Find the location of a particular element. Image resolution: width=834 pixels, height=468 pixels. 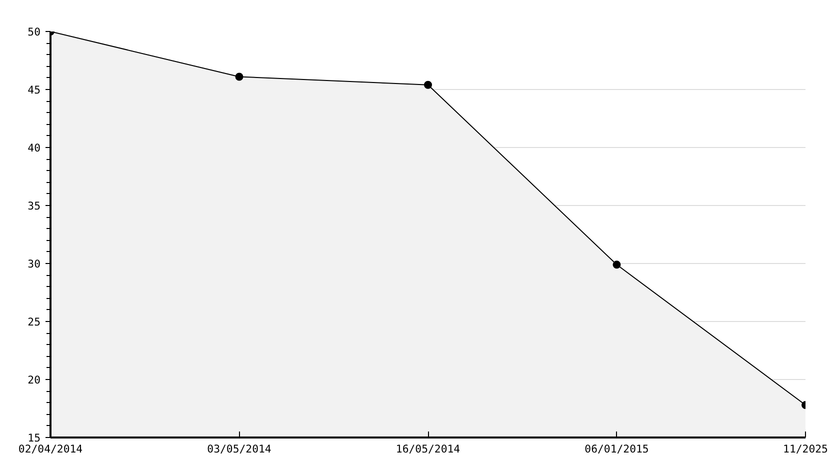

x-tick-label: 03/05/2014 is located at coordinates (239, 449).